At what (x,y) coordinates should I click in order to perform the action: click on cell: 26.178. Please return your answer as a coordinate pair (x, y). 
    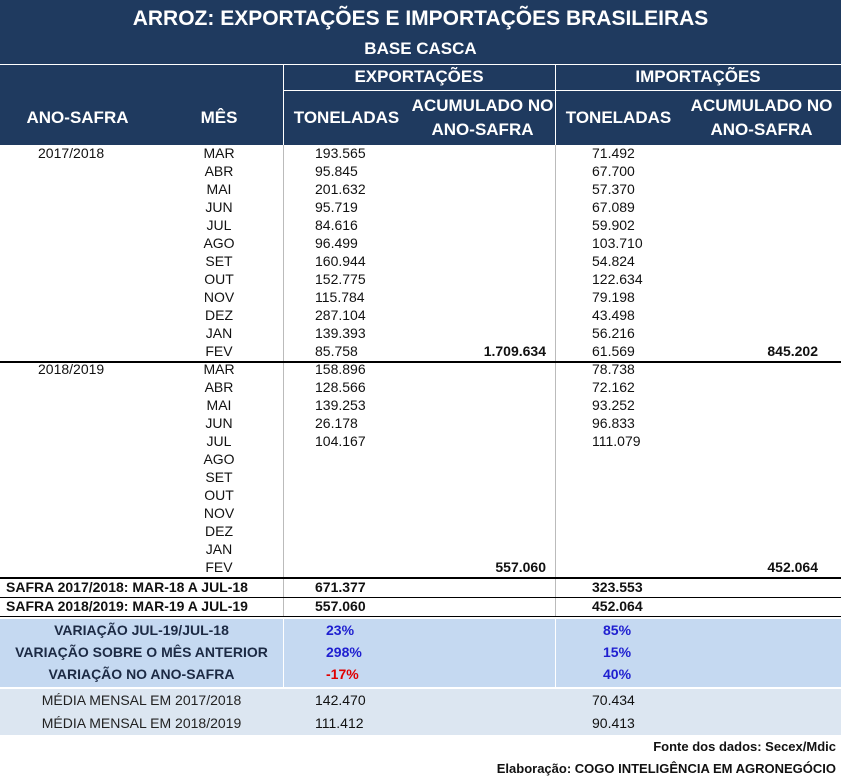
    Looking at the image, I should click on (336, 423).